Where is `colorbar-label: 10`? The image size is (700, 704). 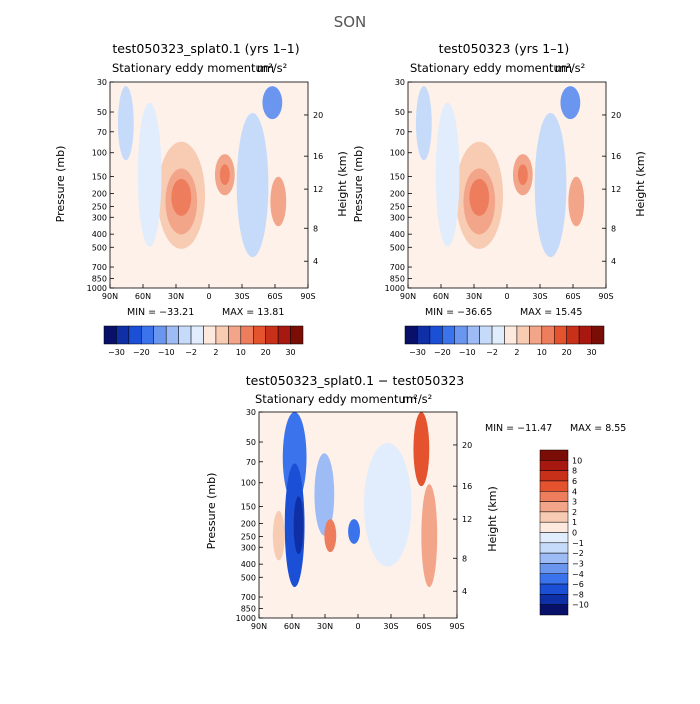
colorbar-label: 10 is located at coordinates (241, 352).